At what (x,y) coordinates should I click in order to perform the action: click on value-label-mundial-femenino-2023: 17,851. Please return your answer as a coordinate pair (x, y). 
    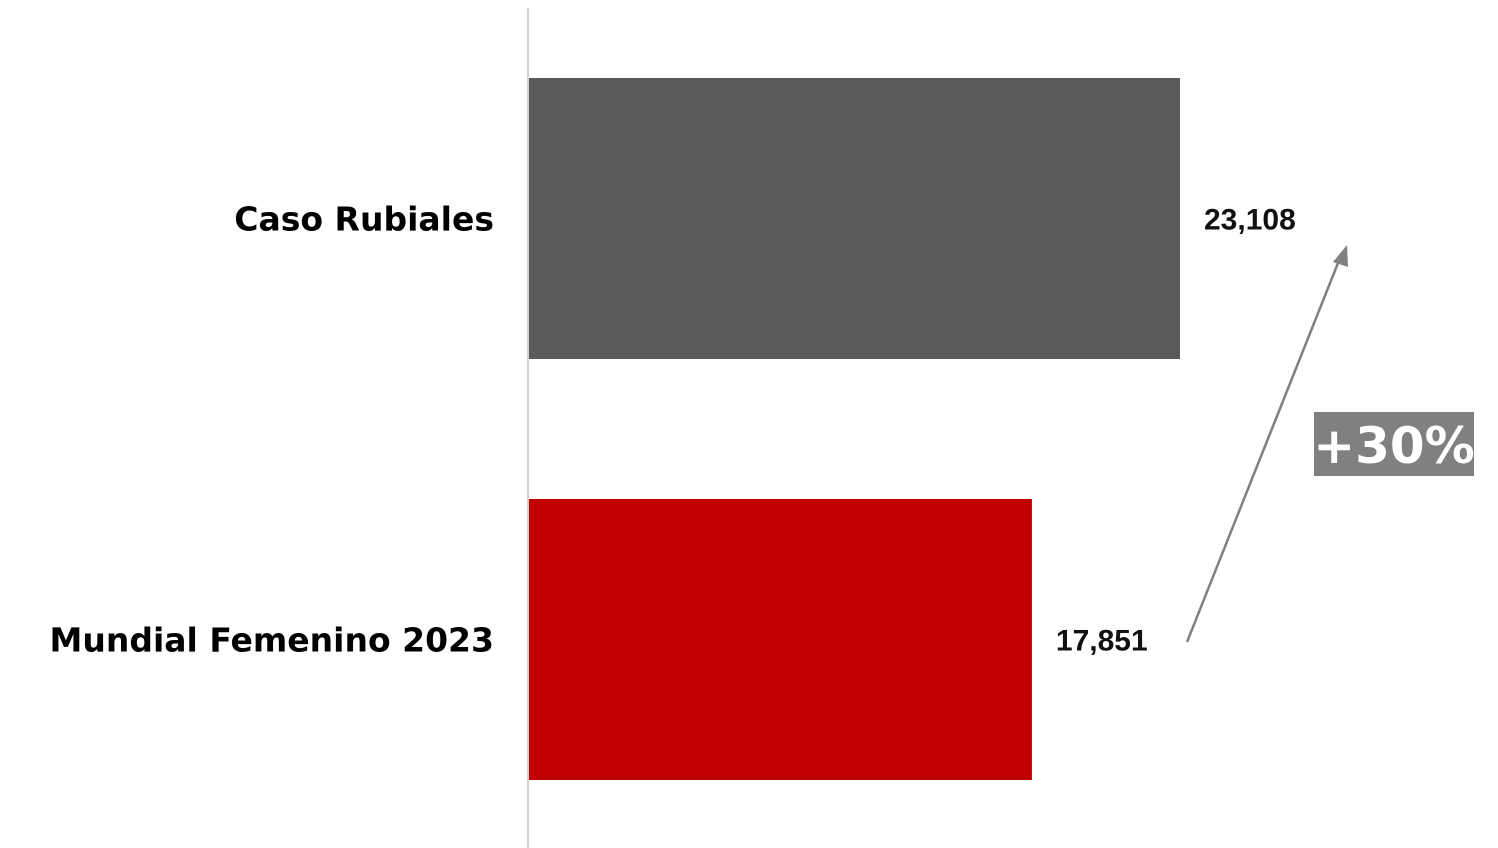
    Looking at the image, I should click on (1102, 641).